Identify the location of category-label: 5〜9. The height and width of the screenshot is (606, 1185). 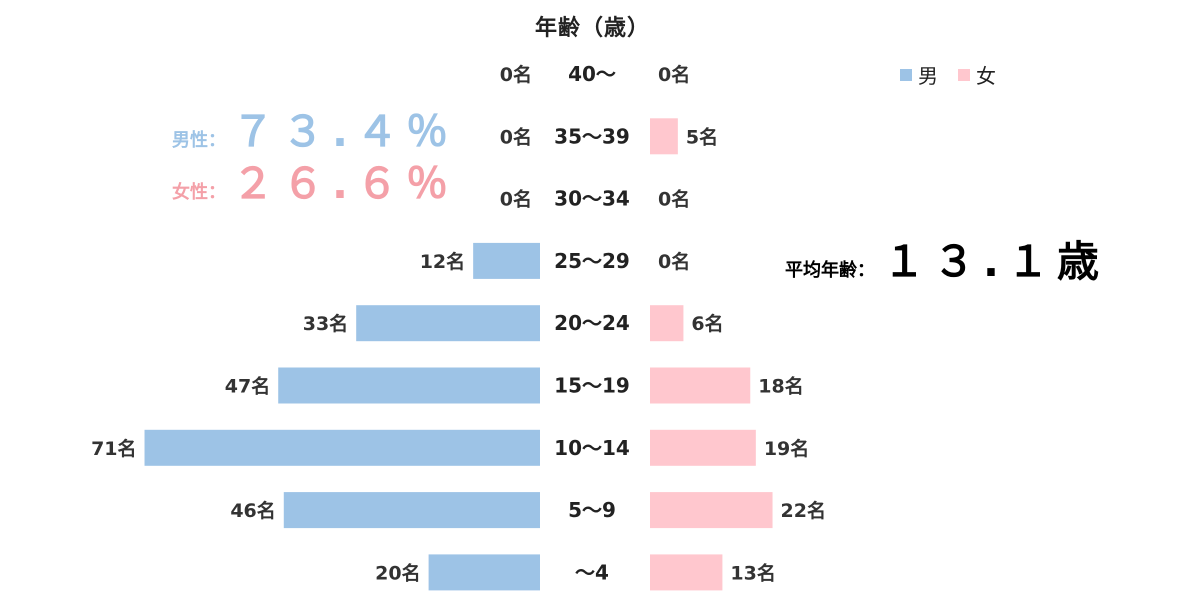
(592, 510).